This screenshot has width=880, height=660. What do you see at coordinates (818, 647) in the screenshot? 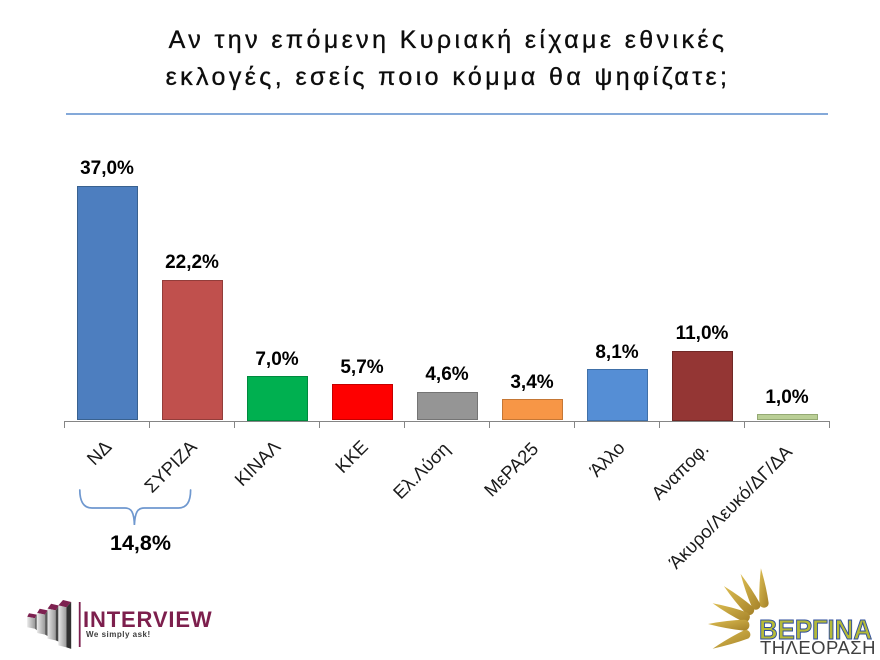
I see `svg-text: ΤΗΛΕΟΡΑΣΗ` at bounding box center [818, 647].